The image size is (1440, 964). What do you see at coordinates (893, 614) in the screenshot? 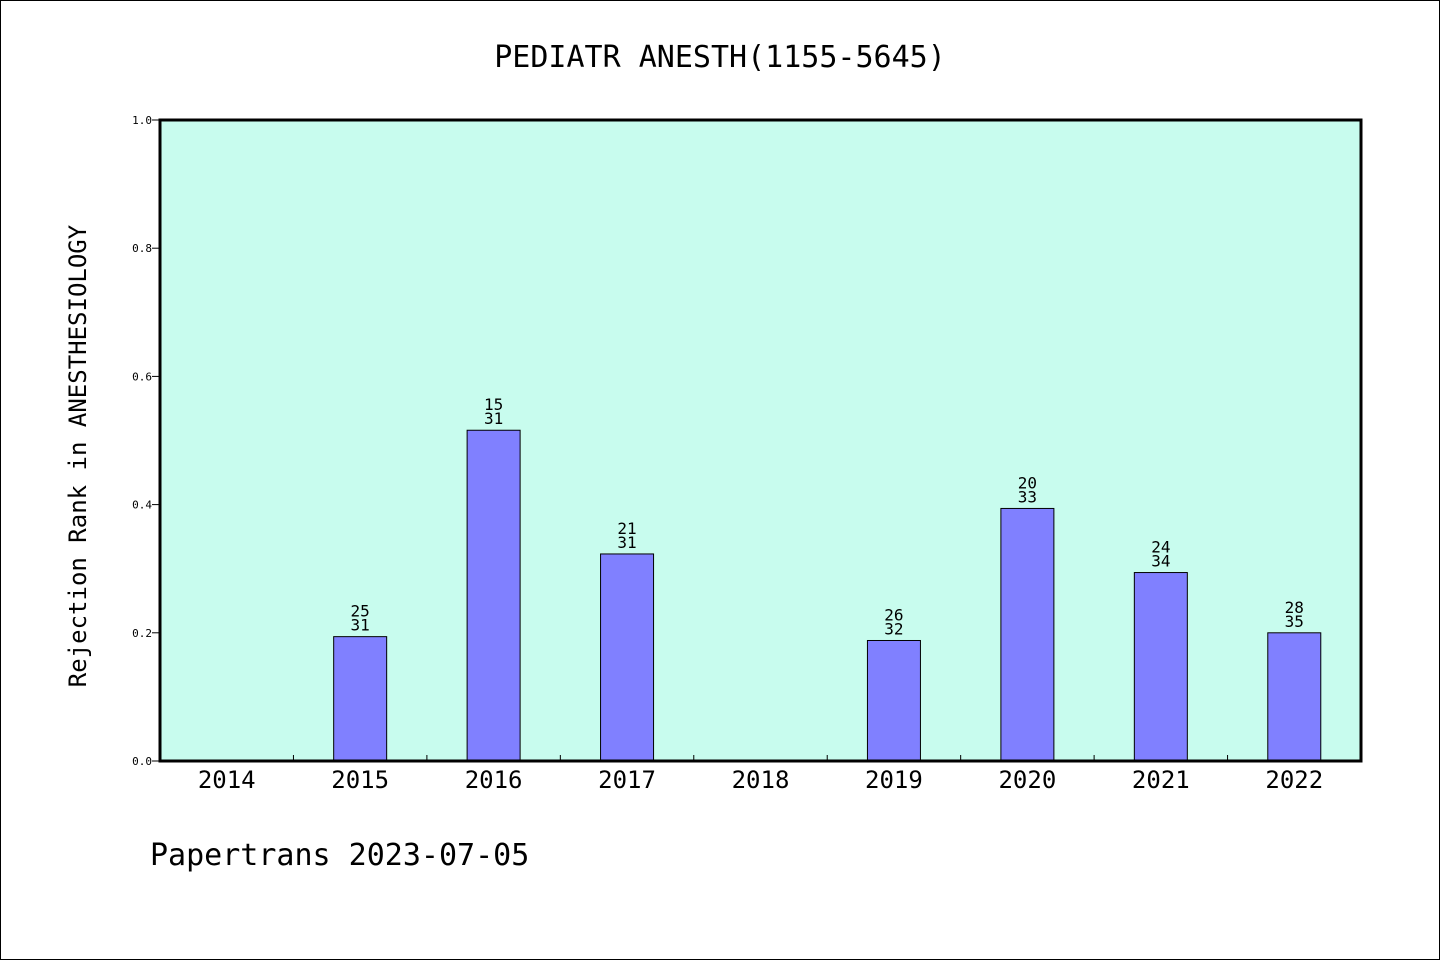
I see `bar-label-top: 26` at bounding box center [893, 614].